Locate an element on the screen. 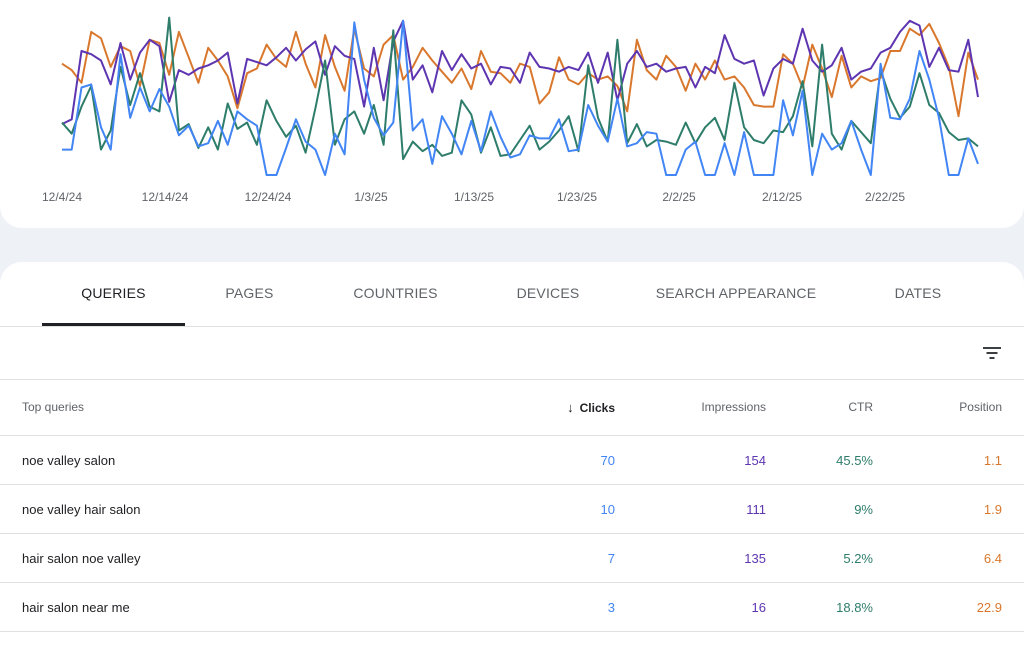 This screenshot has width=1024, height=646. ctr-cell: 18.8% is located at coordinates (854, 607).